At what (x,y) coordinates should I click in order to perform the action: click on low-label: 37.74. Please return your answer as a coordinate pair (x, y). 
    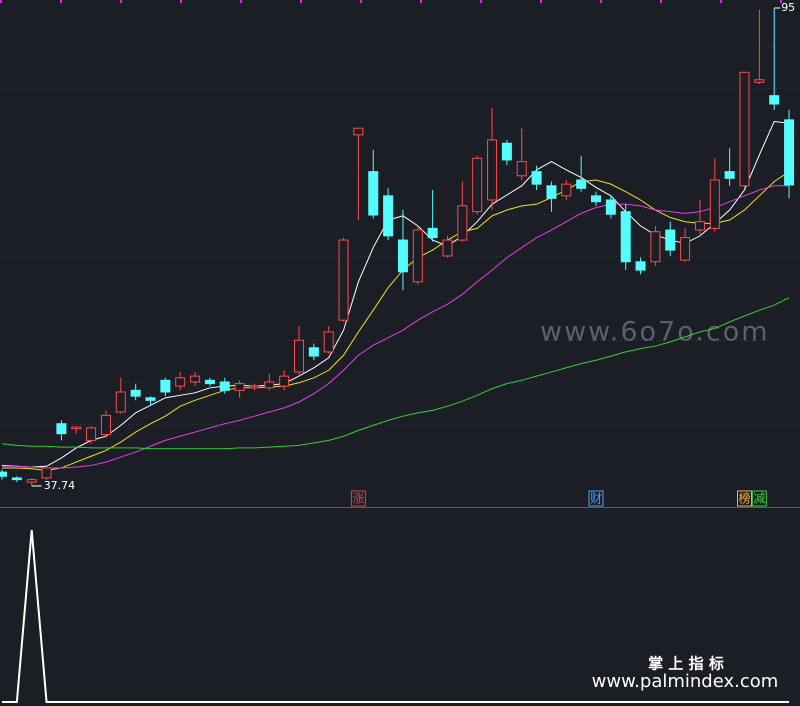
    Looking at the image, I should click on (59, 485).